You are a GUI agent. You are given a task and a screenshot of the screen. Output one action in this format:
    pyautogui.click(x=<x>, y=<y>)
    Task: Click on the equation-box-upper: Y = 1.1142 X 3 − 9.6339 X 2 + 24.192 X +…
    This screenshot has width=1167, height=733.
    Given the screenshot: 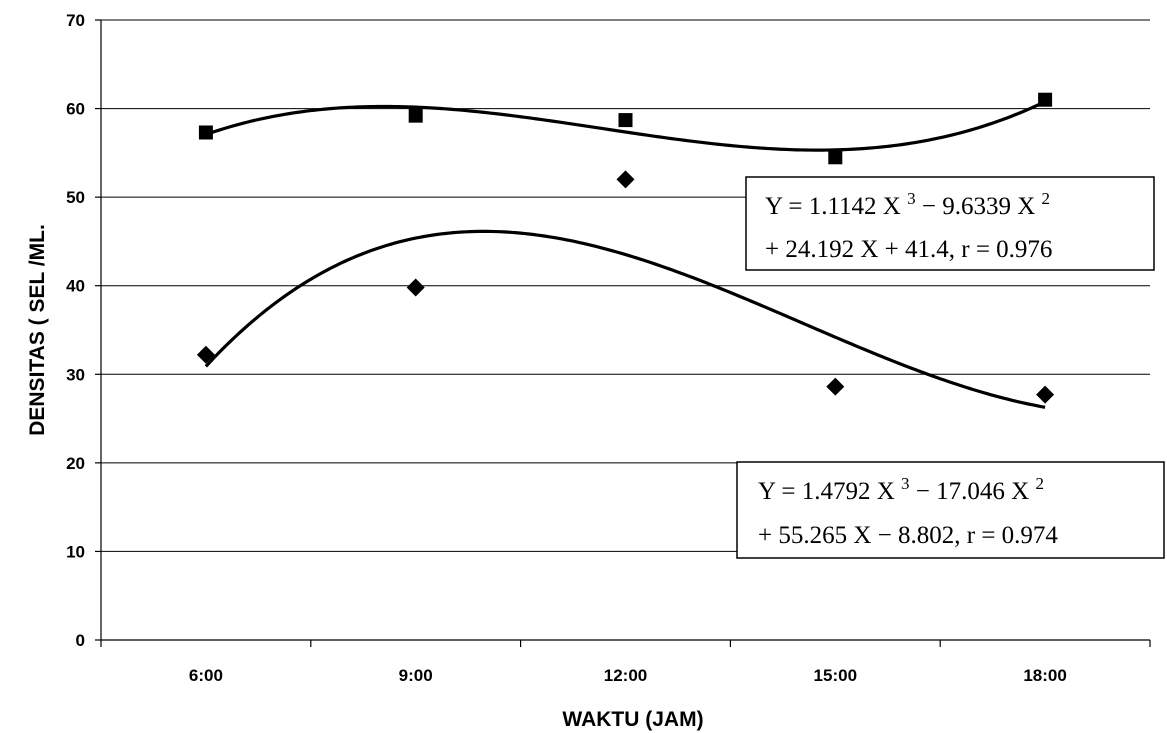 What is the action you would take?
    pyautogui.click(x=950, y=223)
    